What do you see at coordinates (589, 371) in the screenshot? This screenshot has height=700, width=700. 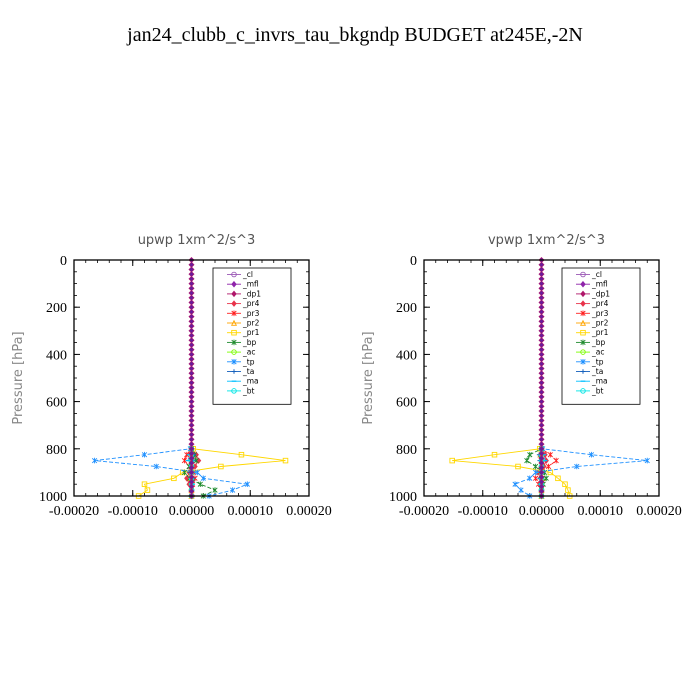 I see `legend-entry: _ta` at bounding box center [589, 371].